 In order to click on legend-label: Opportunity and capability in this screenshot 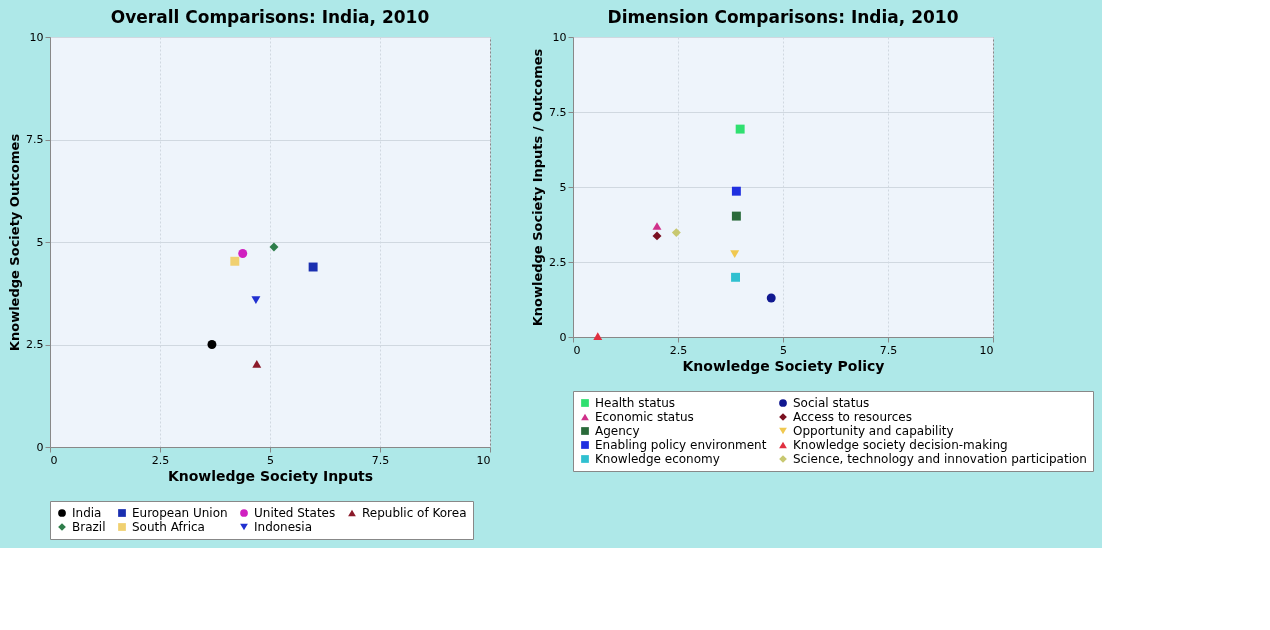, I will do `click(873, 431)`.